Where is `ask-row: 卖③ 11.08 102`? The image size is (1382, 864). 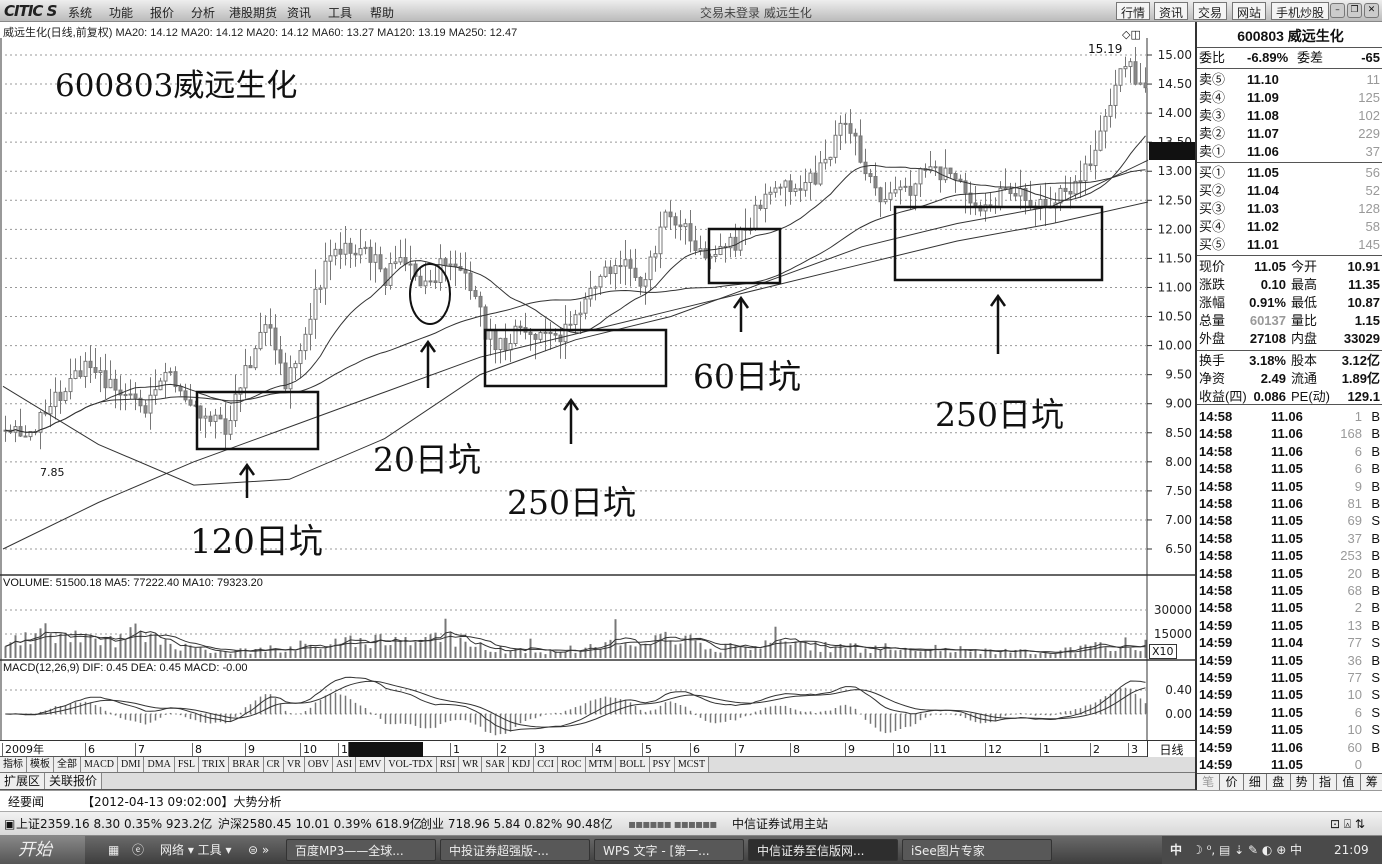
ask-row: 卖③ 11.08 102 is located at coordinates (1290, 116).